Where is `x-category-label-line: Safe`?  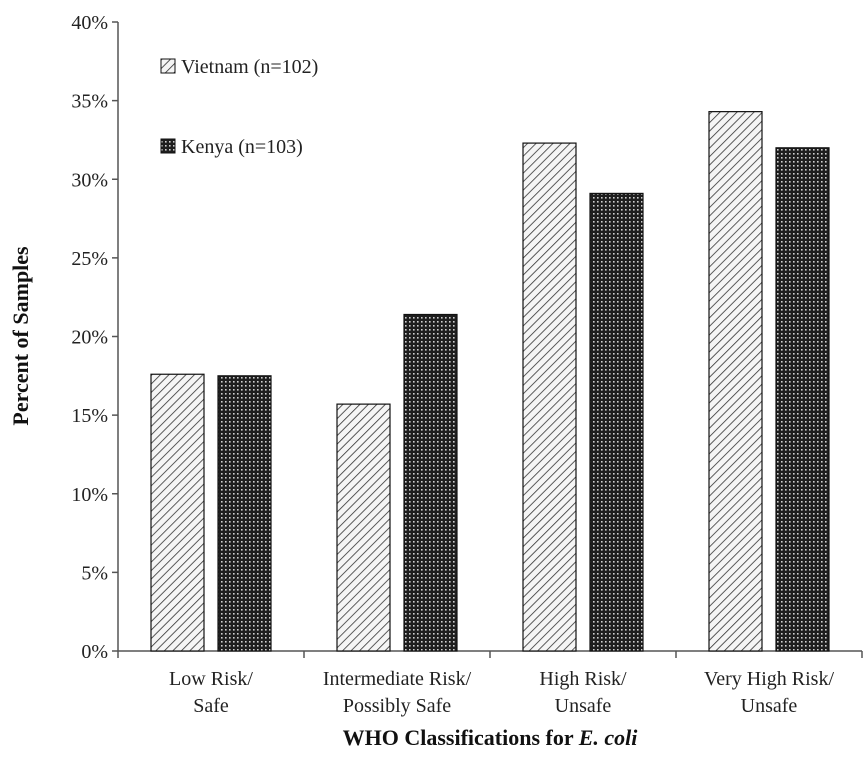 x-category-label-line: Safe is located at coordinates (211, 706).